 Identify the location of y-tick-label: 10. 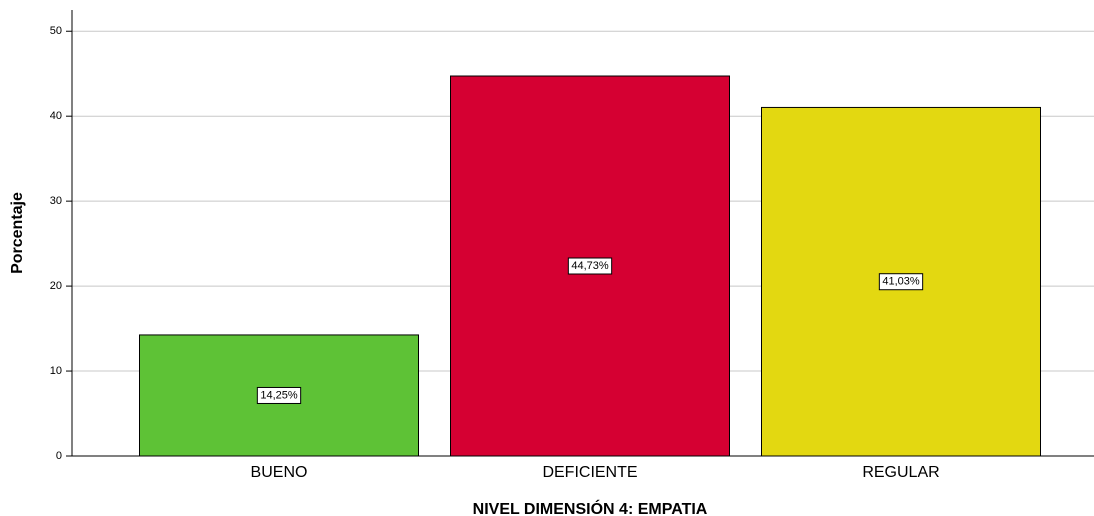
(56, 371).